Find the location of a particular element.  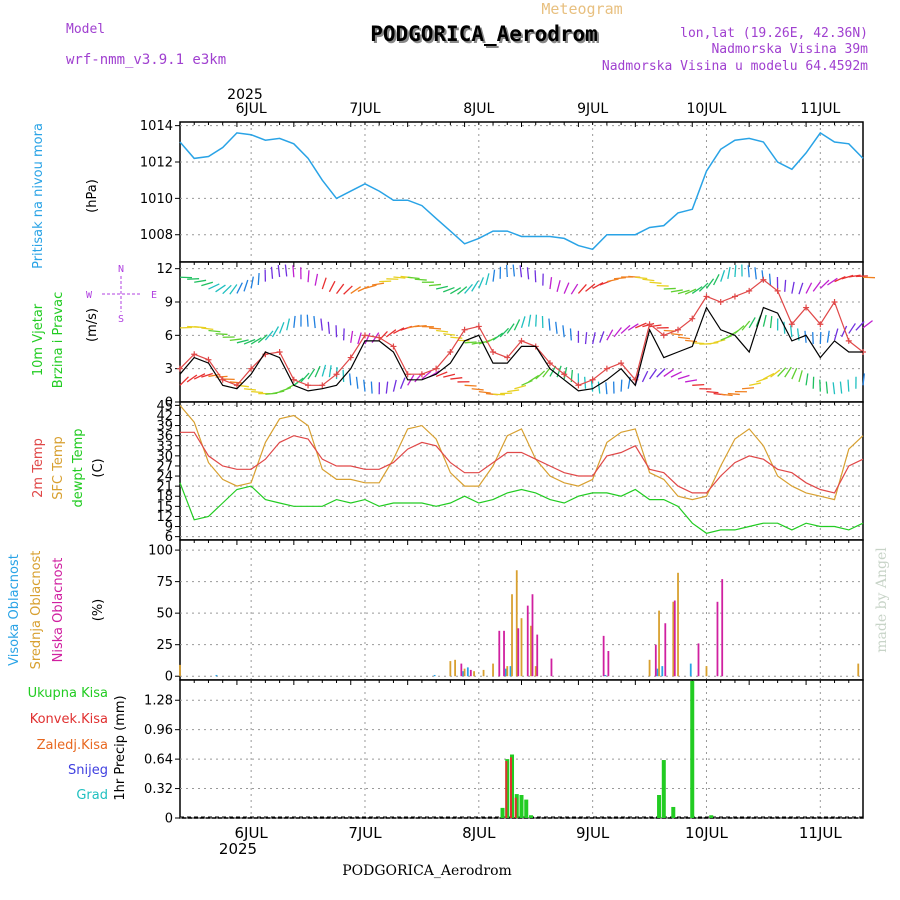

y-tick-label: 9 is located at coordinates (169, 527).